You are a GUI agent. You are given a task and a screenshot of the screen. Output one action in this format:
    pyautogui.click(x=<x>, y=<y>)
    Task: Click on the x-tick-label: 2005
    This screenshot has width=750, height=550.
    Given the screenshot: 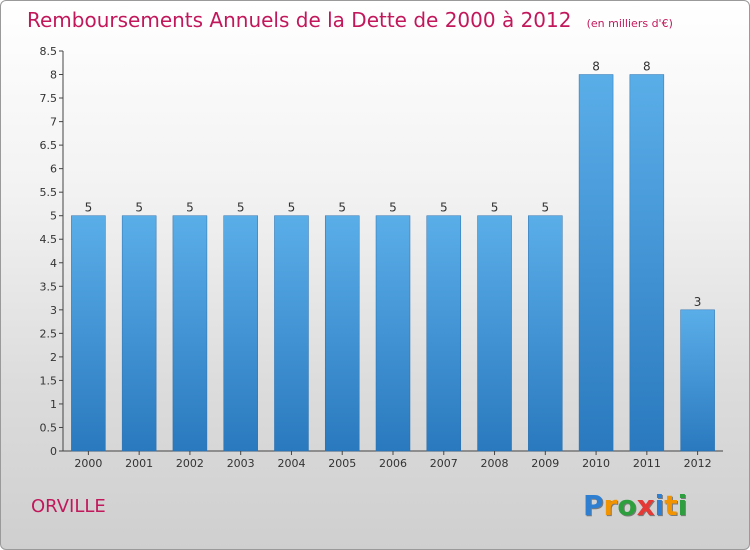 What is the action you would take?
    pyautogui.click(x=342, y=463)
    